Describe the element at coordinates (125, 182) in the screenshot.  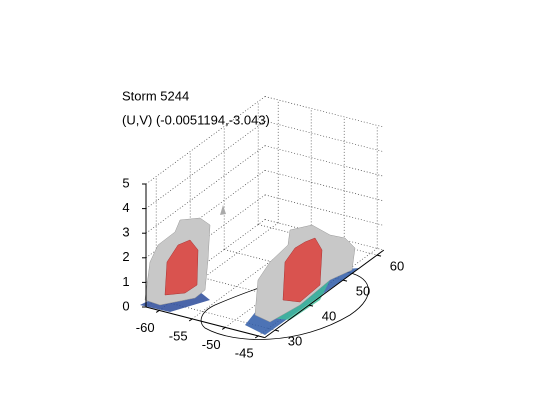
I see `z-tick-label: 5` at that location.